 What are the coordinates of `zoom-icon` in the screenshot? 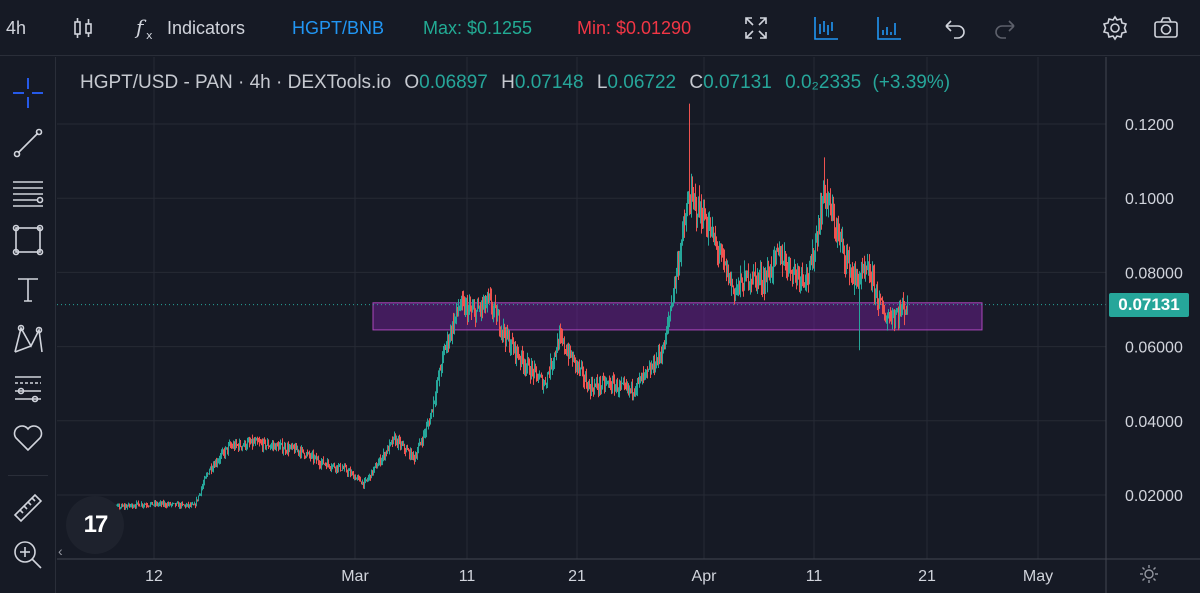 It's located at (28, 555).